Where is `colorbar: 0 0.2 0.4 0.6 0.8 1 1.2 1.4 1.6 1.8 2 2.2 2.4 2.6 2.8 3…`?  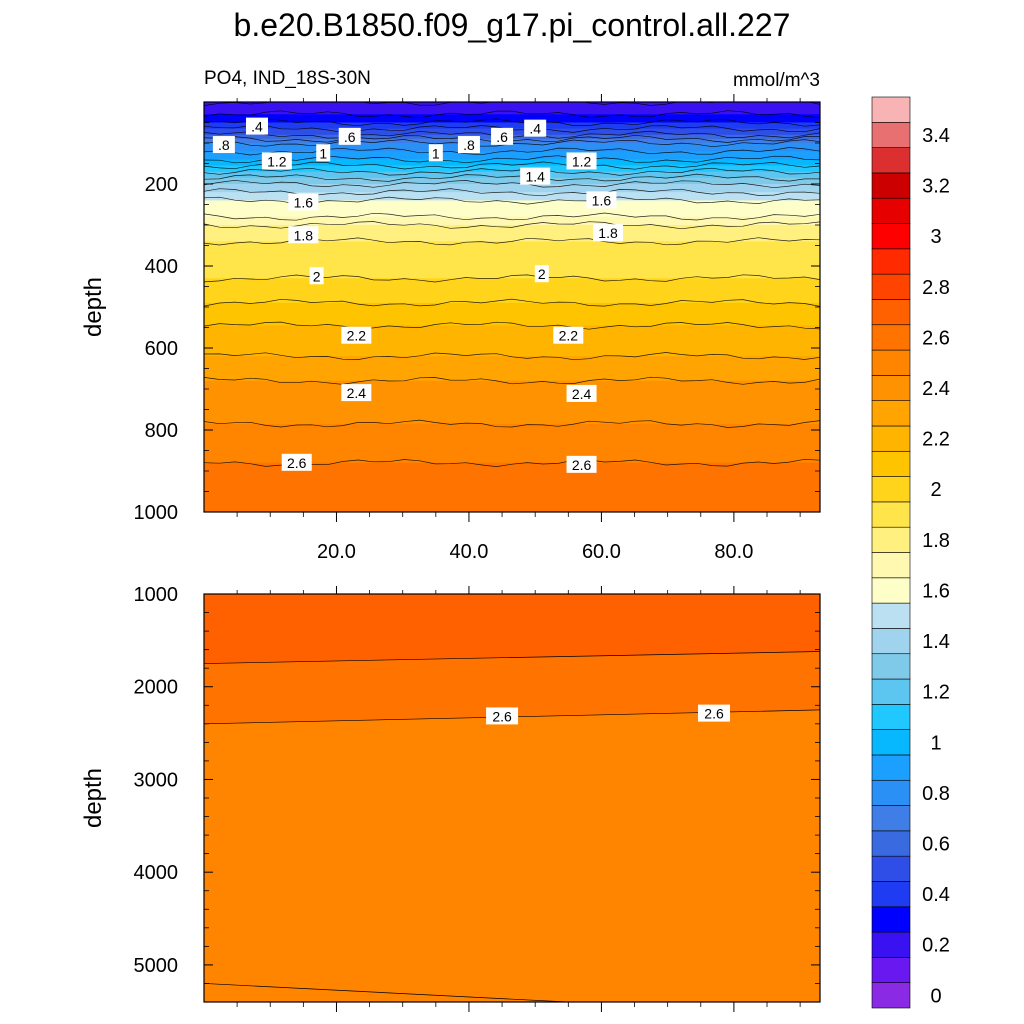
colorbar: 0 0.2 0.4 0.6 0.8 1 1.2 1.4 1.6 1.8 2 2.2 2.4 2.6 2.8 3… is located at coordinates (910, 552).